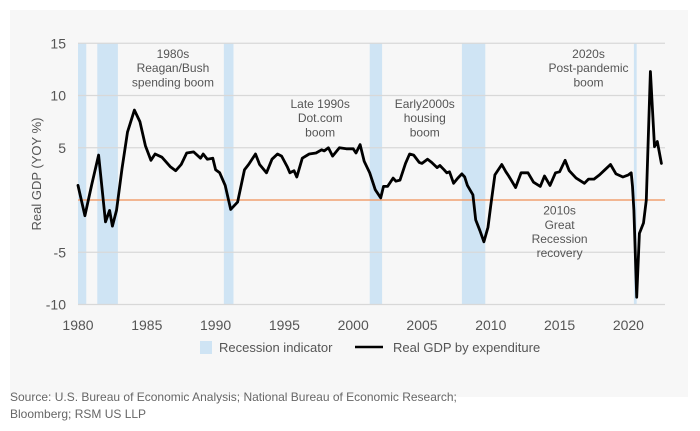 This screenshot has height=431, width=700. Describe the element at coordinates (560, 225) in the screenshot. I see `annotation-line: Great` at that location.